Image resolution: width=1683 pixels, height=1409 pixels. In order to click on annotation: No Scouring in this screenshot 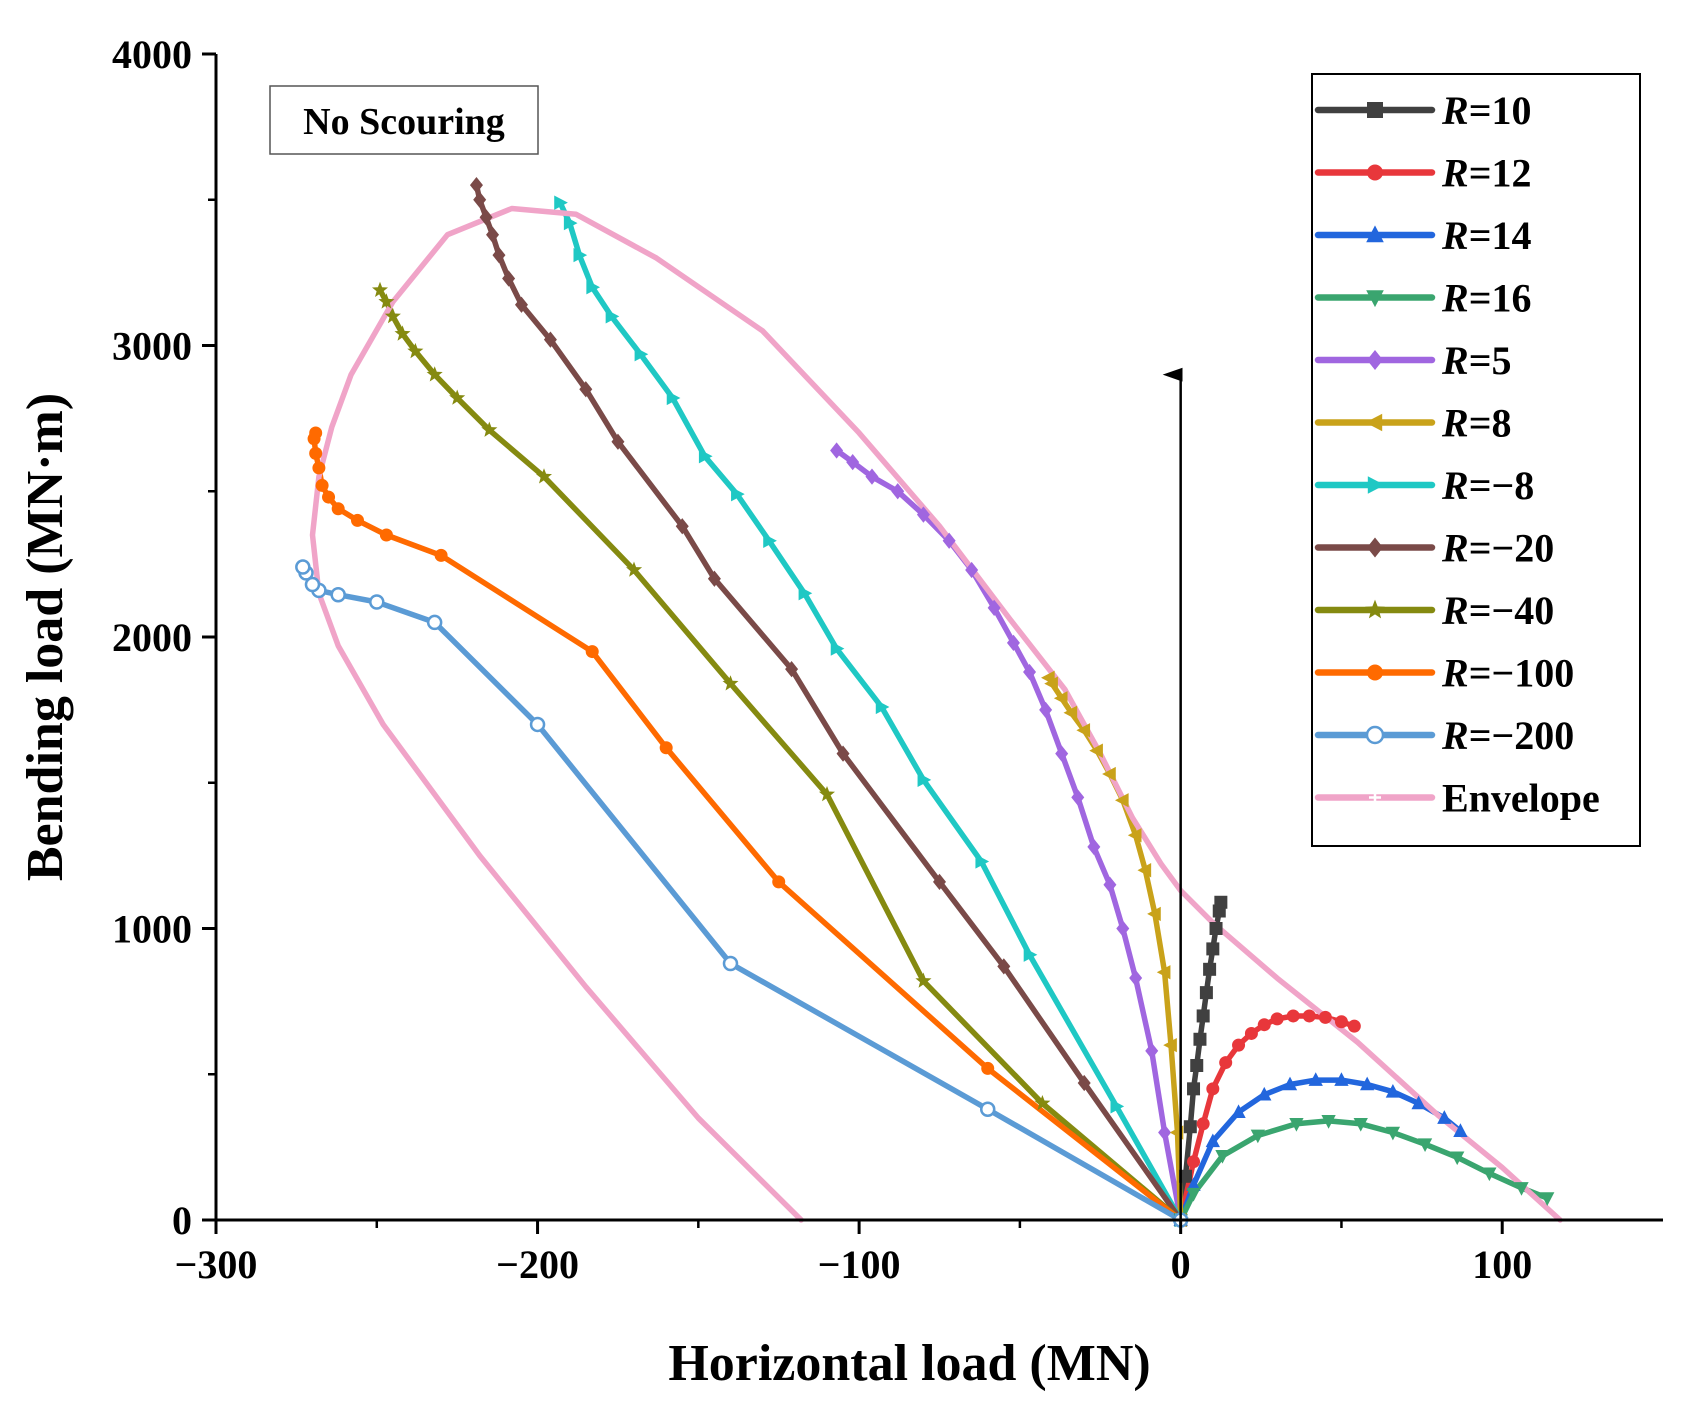, I will do `click(404, 120)`.